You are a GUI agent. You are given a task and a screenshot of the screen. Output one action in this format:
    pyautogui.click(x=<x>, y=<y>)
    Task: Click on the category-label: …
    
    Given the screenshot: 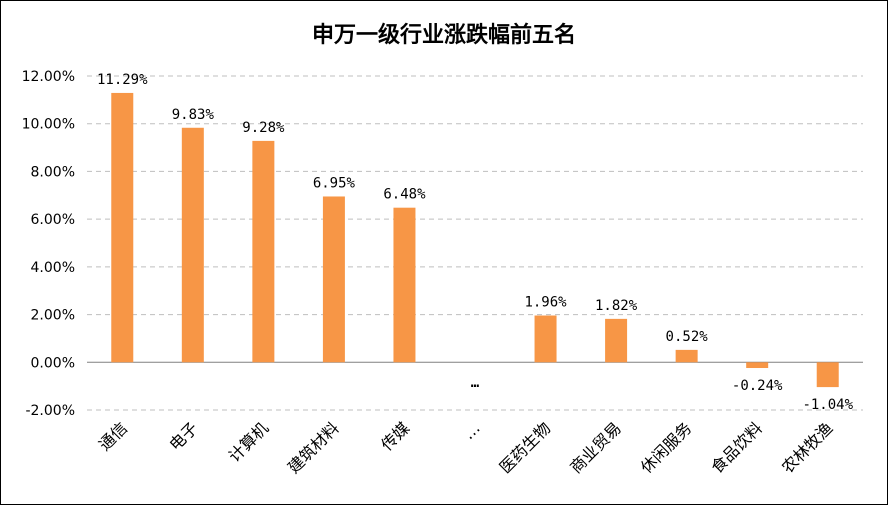 What is the action you would take?
    pyautogui.click(x=471, y=430)
    